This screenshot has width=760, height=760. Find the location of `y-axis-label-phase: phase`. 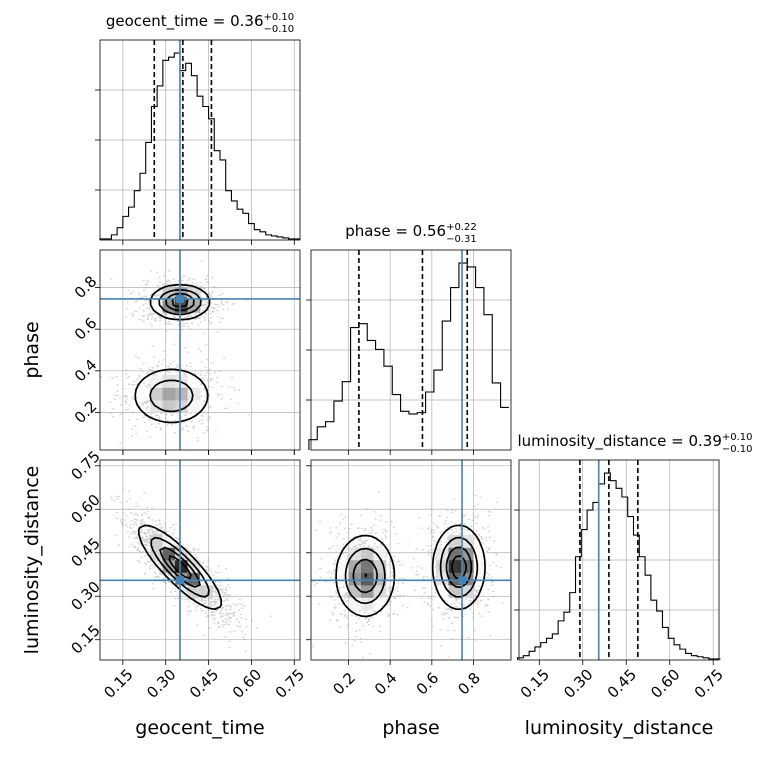

y-axis-label-phase: phase is located at coordinates (32, 349).